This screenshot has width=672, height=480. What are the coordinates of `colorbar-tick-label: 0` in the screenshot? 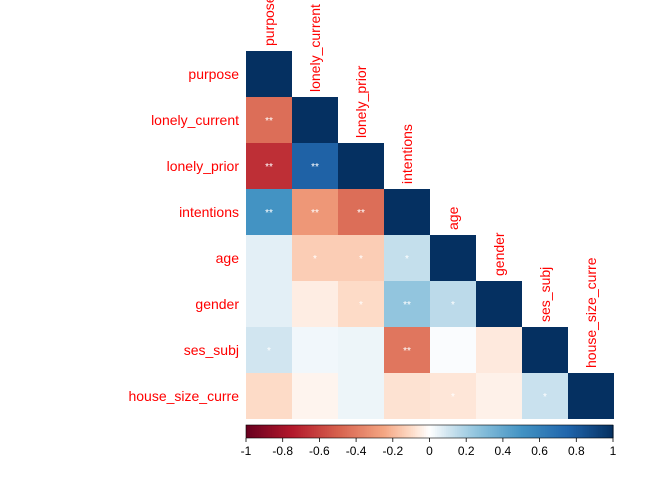 It's located at (429, 451).